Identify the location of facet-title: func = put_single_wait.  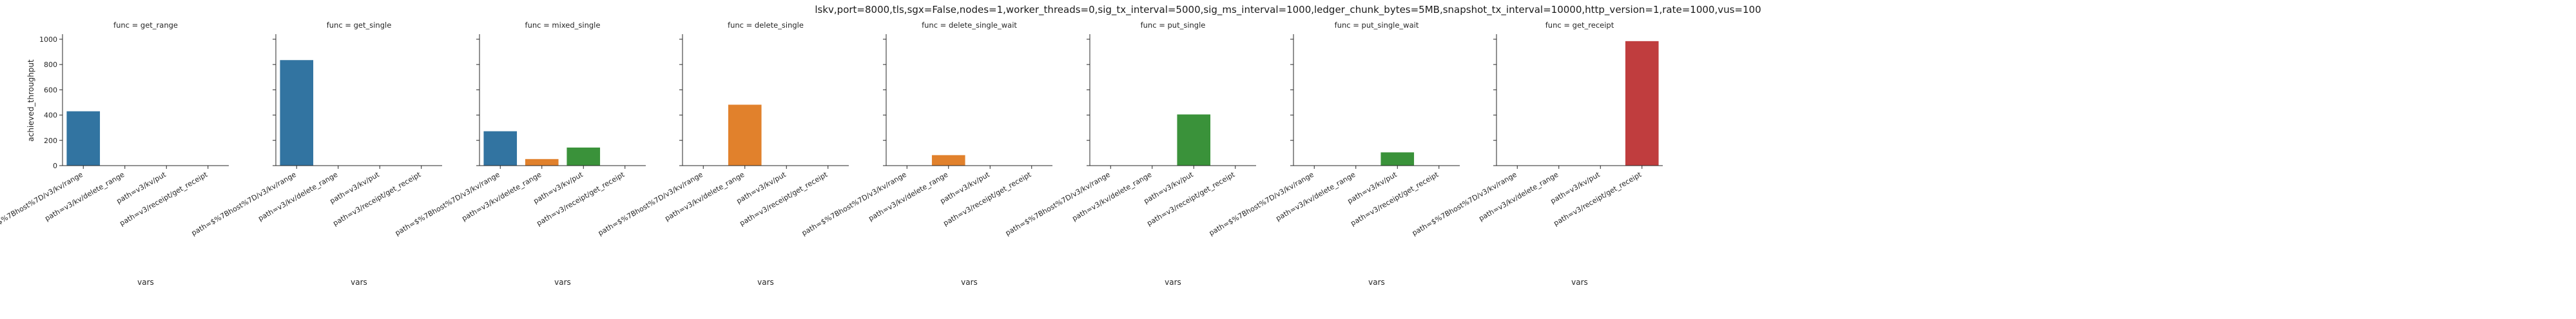
(1377, 26).